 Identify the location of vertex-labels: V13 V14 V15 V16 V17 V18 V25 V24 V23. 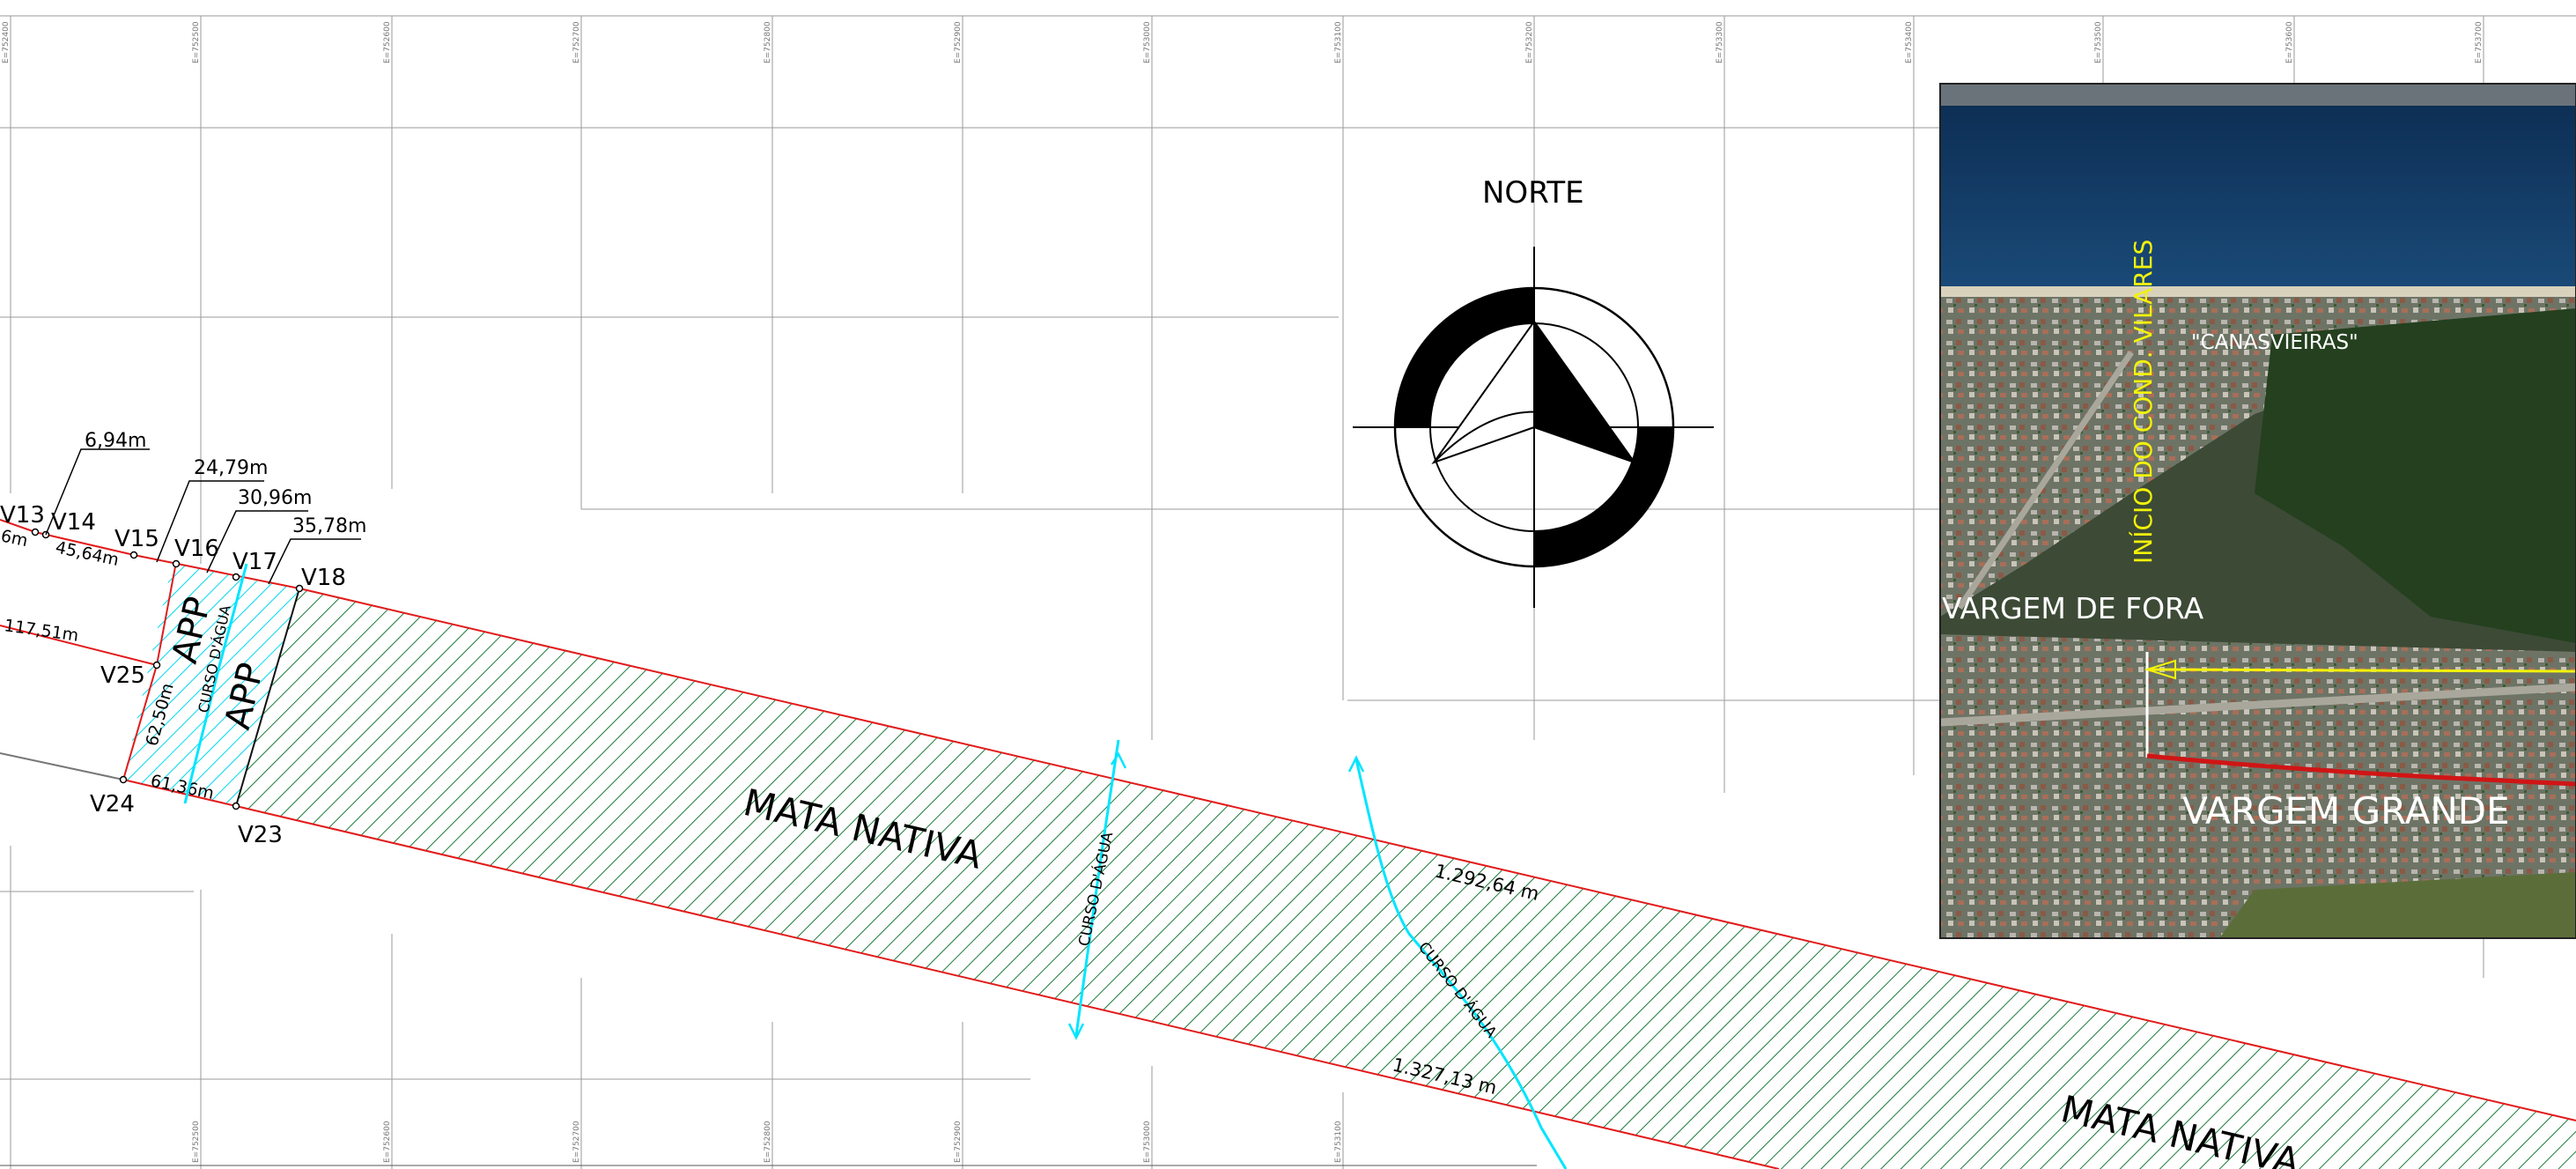
(173, 675).